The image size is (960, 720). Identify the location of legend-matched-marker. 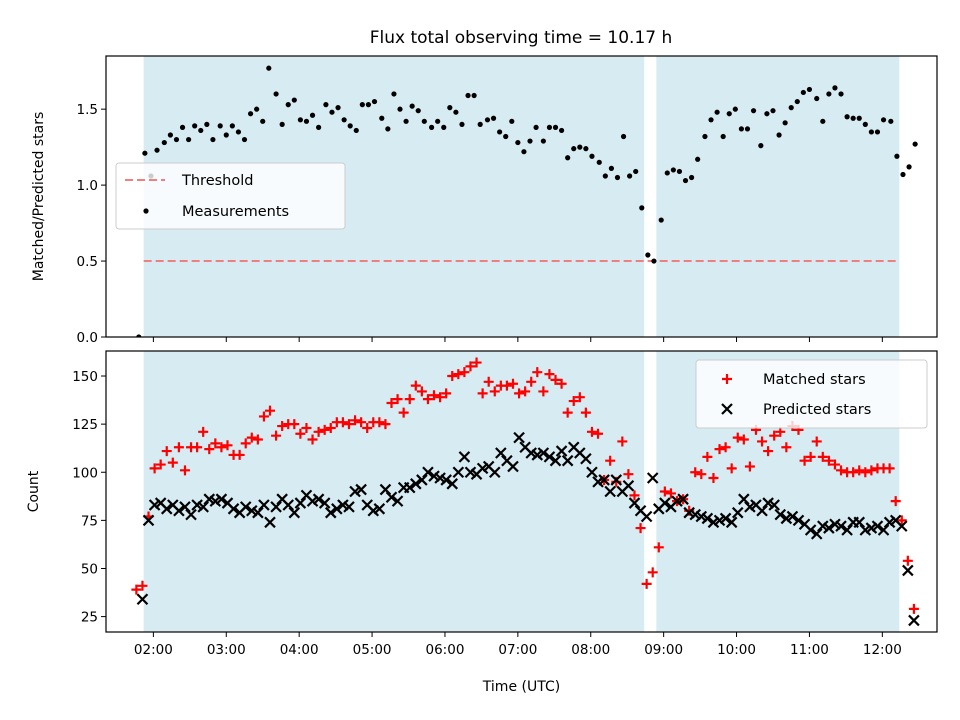
(727, 379).